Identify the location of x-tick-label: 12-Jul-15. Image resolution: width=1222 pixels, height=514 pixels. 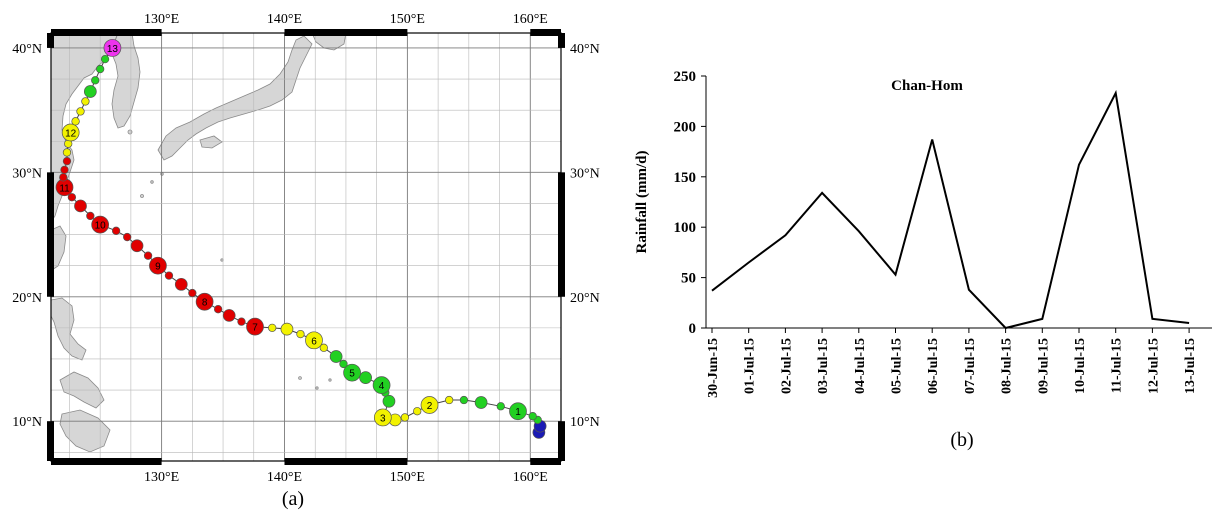
(1153, 366).